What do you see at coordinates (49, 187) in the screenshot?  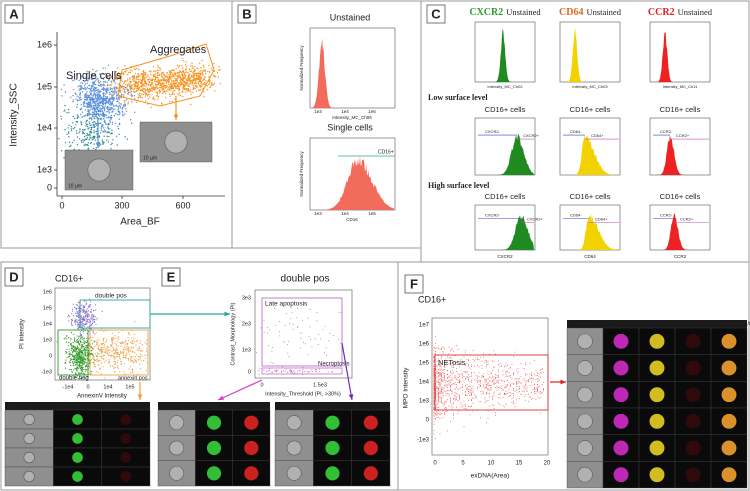 I see `y-tick-label: 0` at bounding box center [49, 187].